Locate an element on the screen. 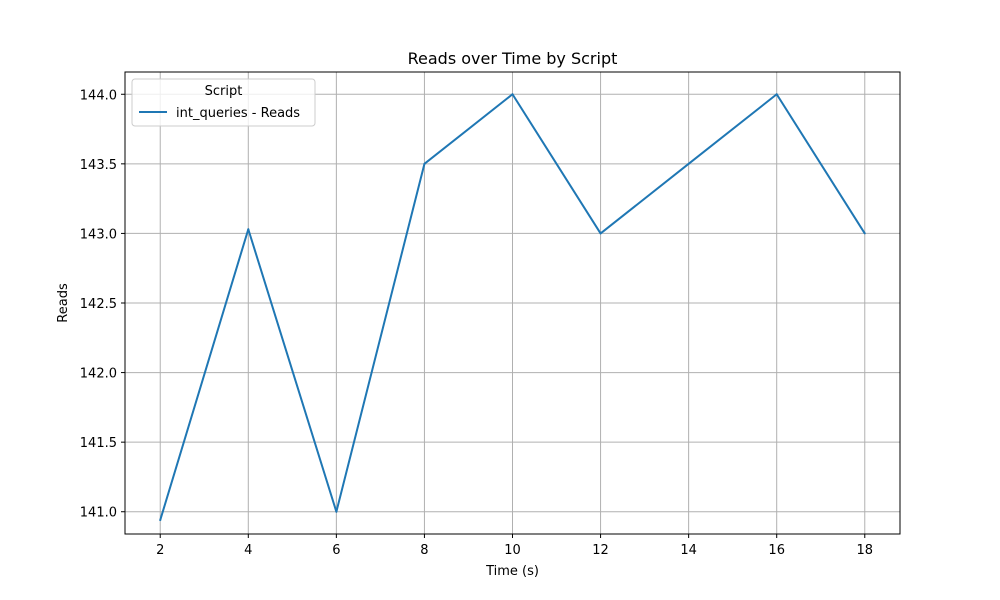  x-tick-label: 2 is located at coordinates (160, 550).